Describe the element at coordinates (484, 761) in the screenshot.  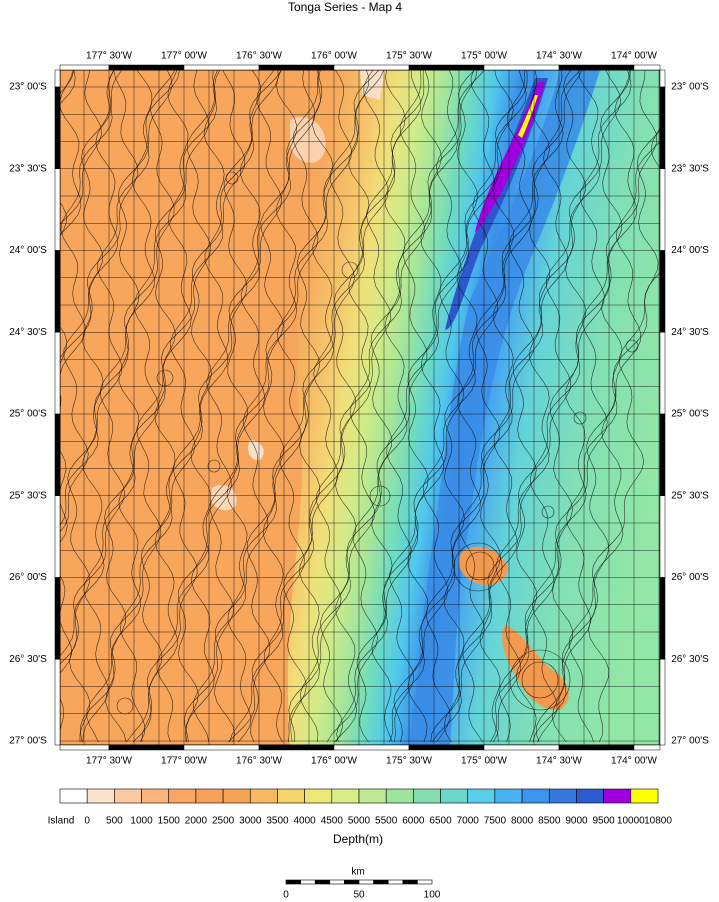
I see `longitude-label: 175° 00'W` at that location.